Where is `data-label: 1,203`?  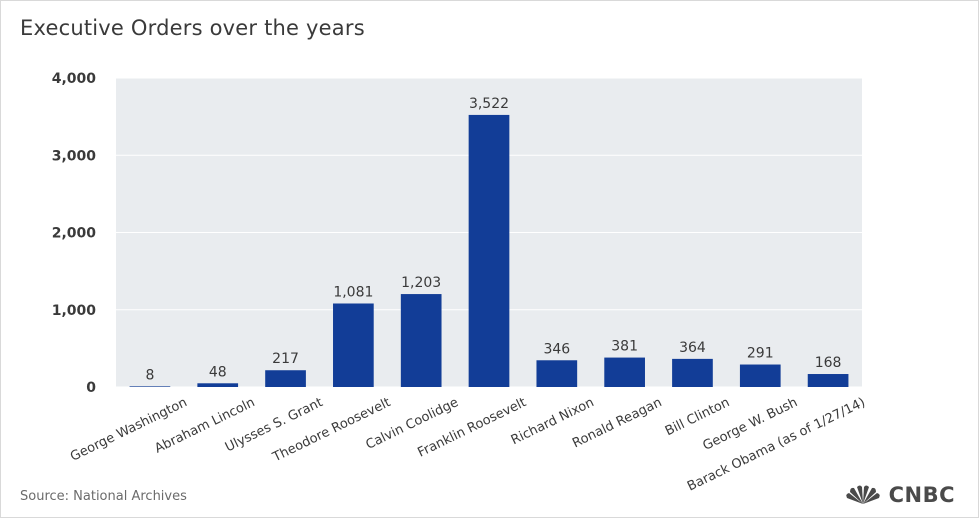
data-label: 1,203 is located at coordinates (421, 283).